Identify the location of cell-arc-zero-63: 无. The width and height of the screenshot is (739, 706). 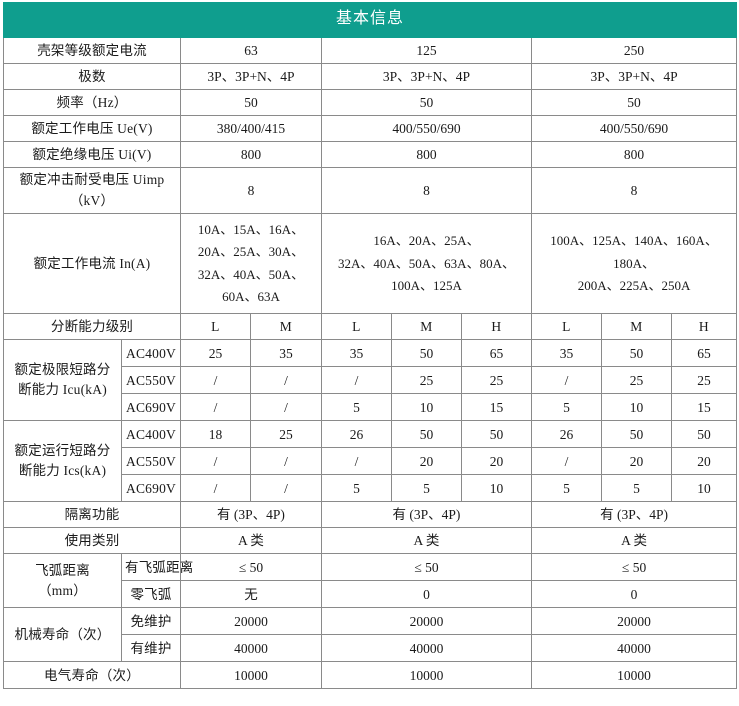
(251, 594).